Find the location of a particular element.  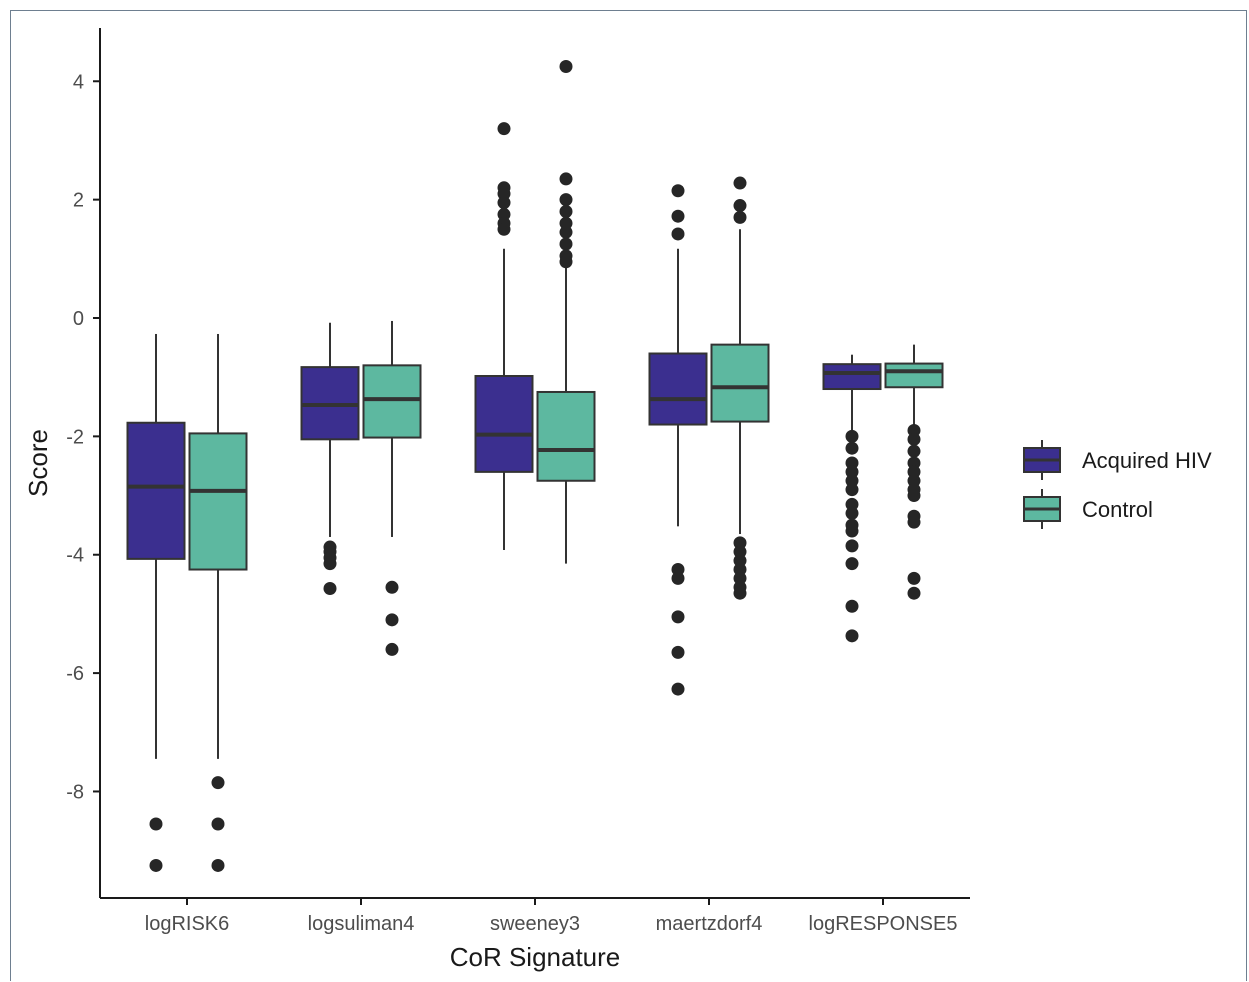

x-axis-title: CoR Signature is located at coordinates (535, 957).